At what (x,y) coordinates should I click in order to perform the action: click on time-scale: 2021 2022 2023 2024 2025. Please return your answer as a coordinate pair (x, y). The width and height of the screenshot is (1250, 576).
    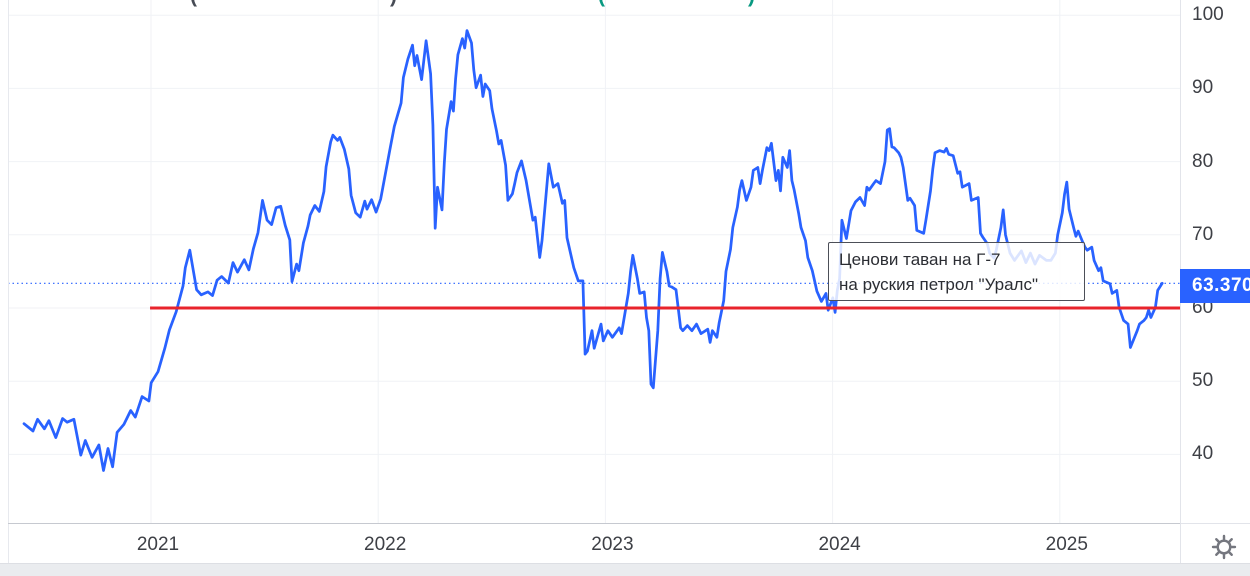
    Looking at the image, I should click on (590, 543).